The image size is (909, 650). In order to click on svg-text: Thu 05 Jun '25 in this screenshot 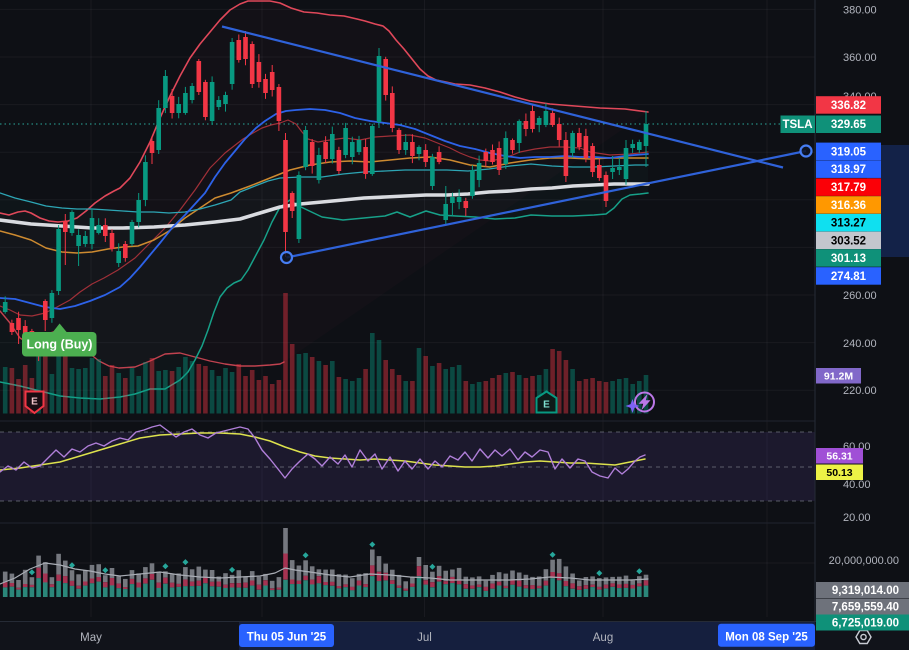, I will do `click(287, 638)`.